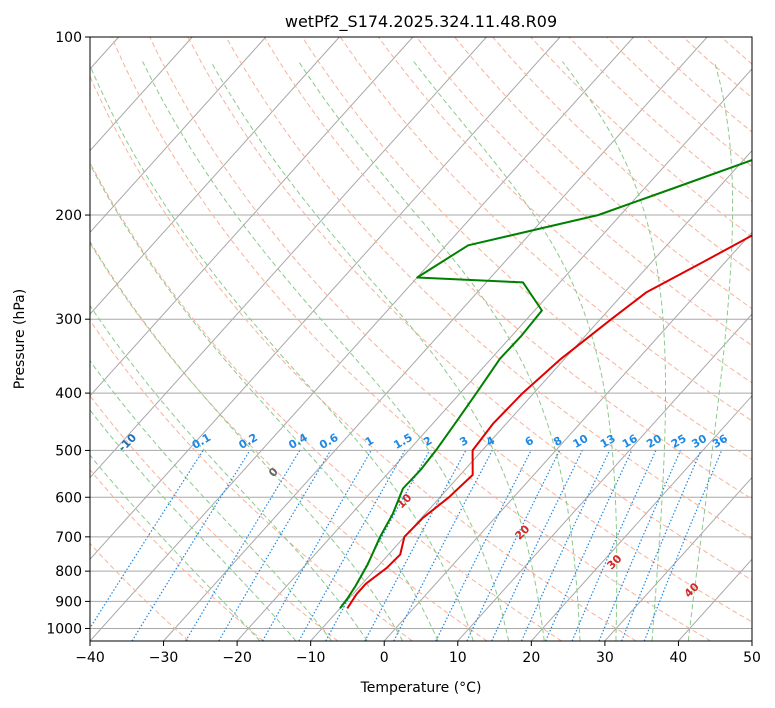  What do you see at coordinates (384, 658) in the screenshot?
I see `x-tick-label: 0` at bounding box center [384, 658].